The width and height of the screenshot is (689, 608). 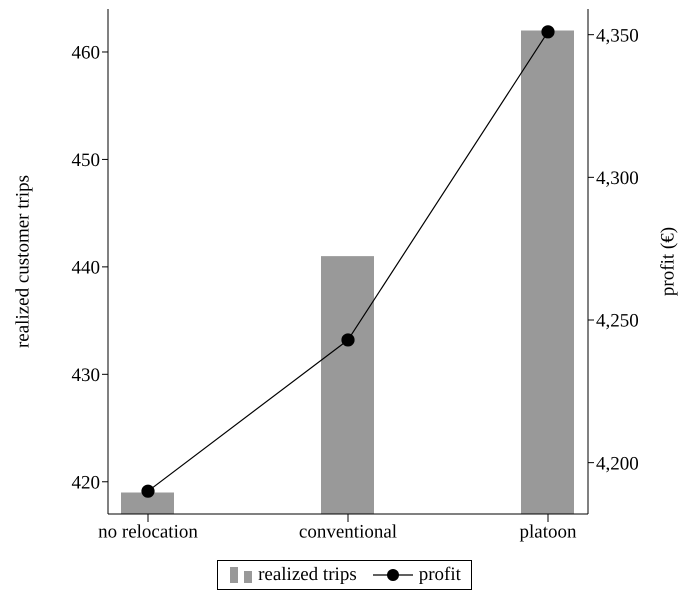 What do you see at coordinates (148, 531) in the screenshot?
I see `x-tick-label: no relocation` at bounding box center [148, 531].